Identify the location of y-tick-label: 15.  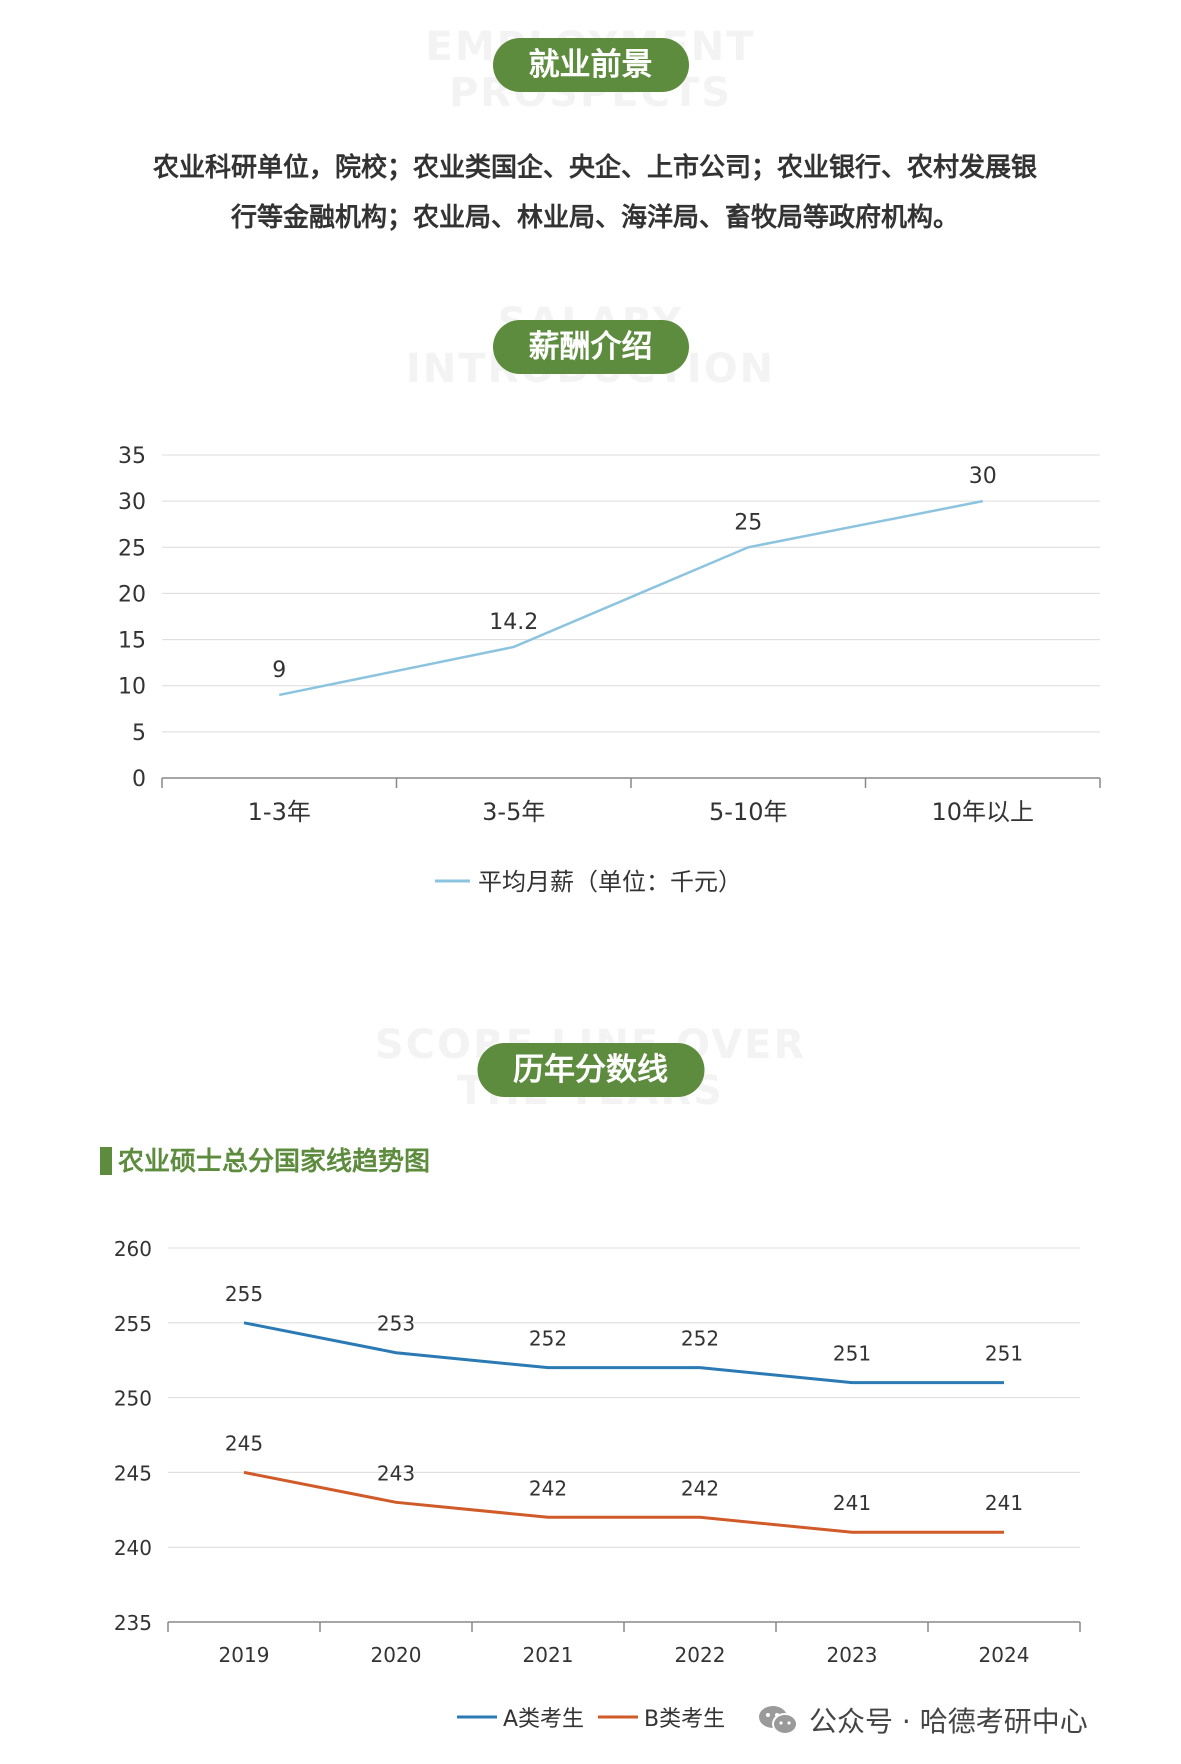
(132, 641).